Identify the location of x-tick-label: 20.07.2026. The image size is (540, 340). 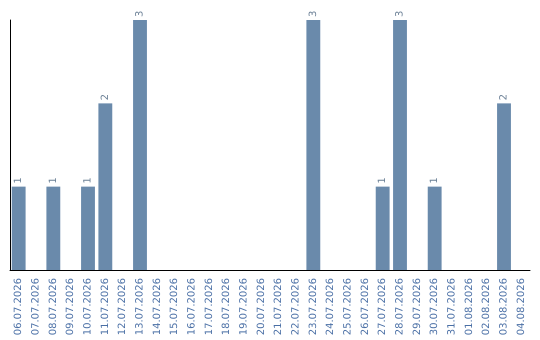
(261, 307).